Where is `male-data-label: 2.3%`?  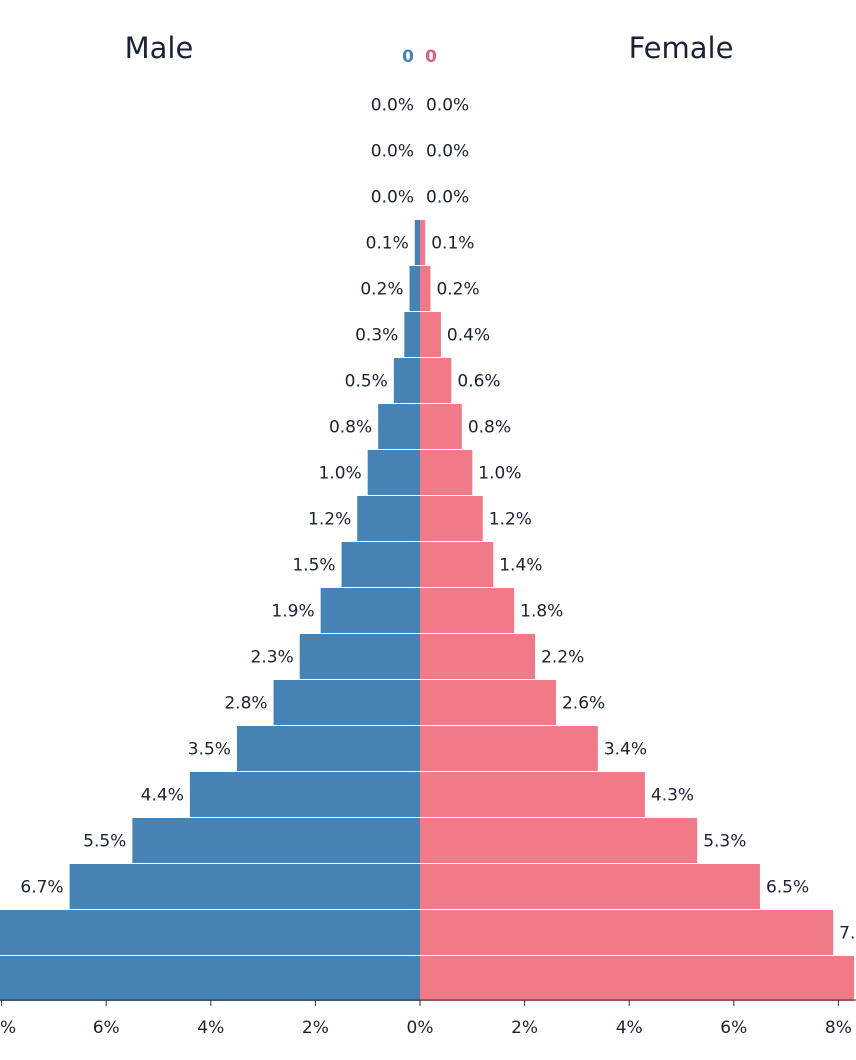
male-data-label: 2.3% is located at coordinates (272, 658).